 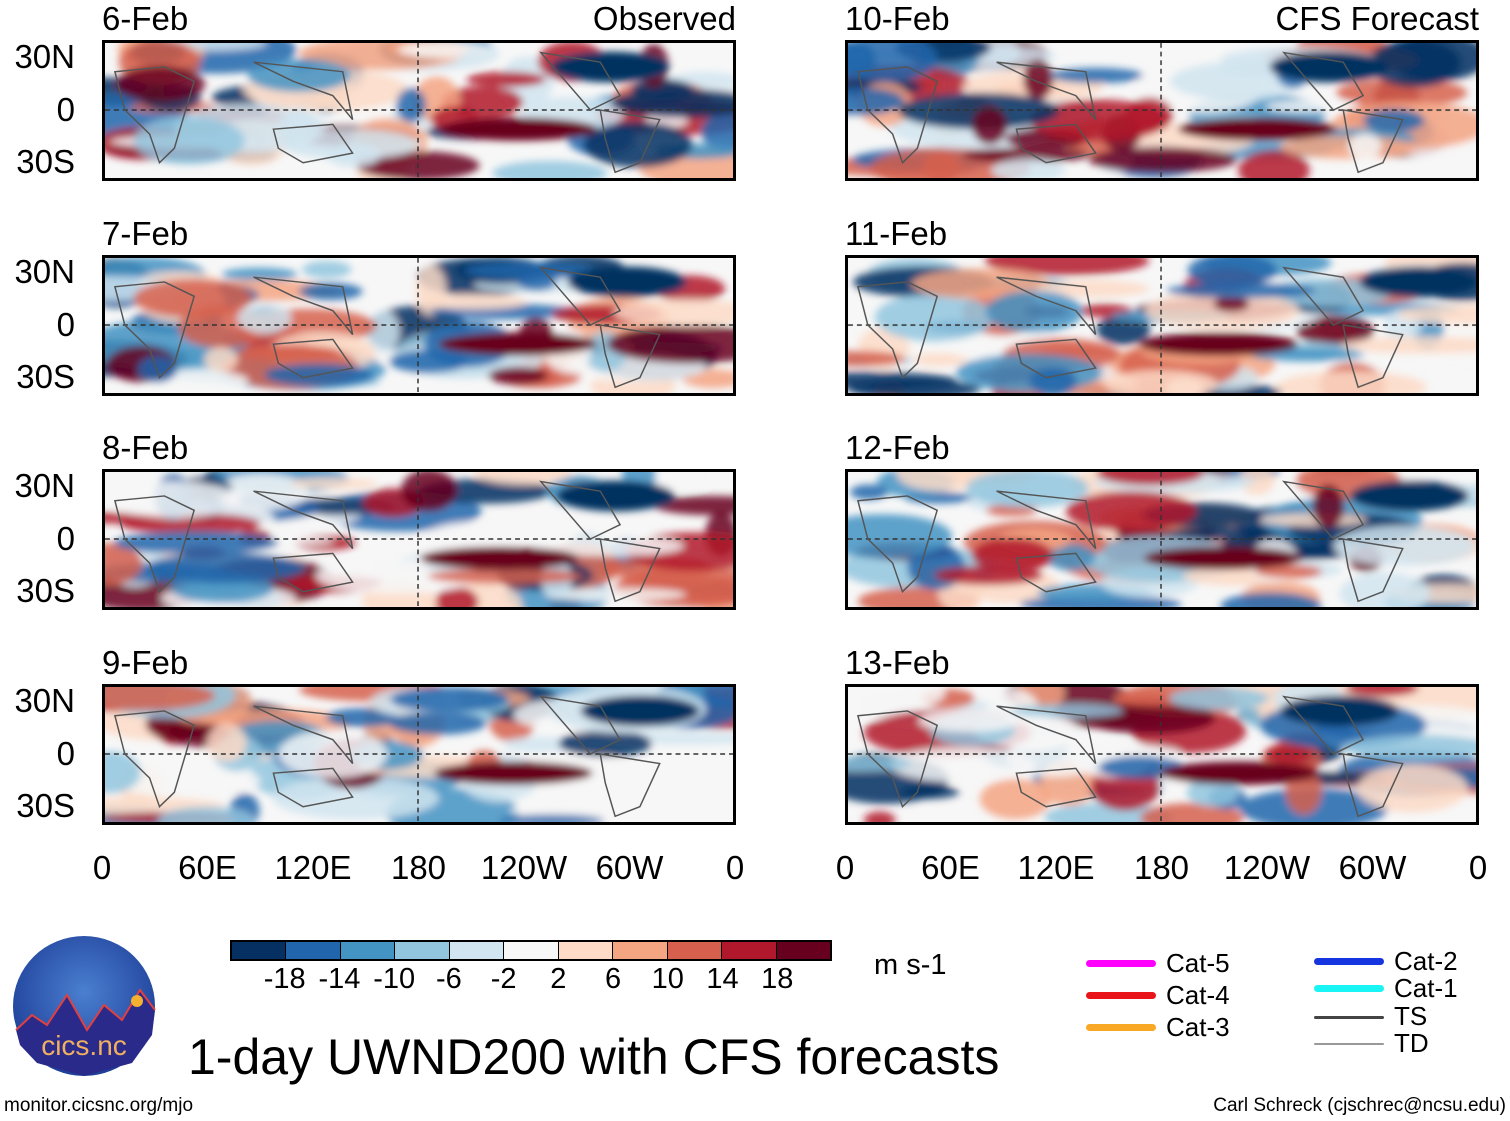 What do you see at coordinates (65, 753) in the screenshot?
I see `lat-label: 0` at bounding box center [65, 753].